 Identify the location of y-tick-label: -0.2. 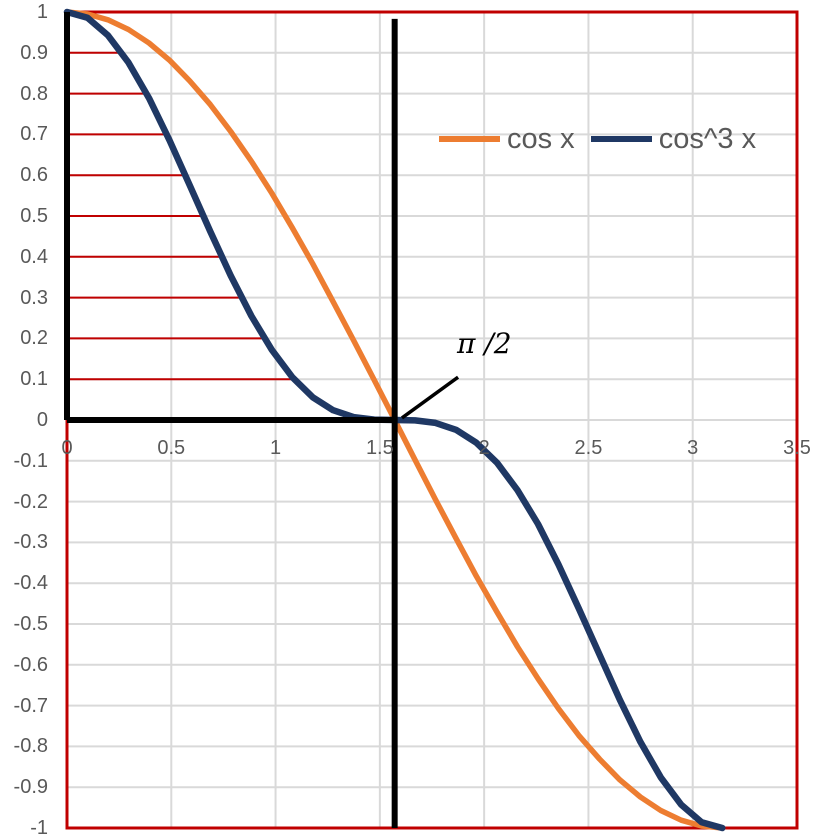
(30, 501).